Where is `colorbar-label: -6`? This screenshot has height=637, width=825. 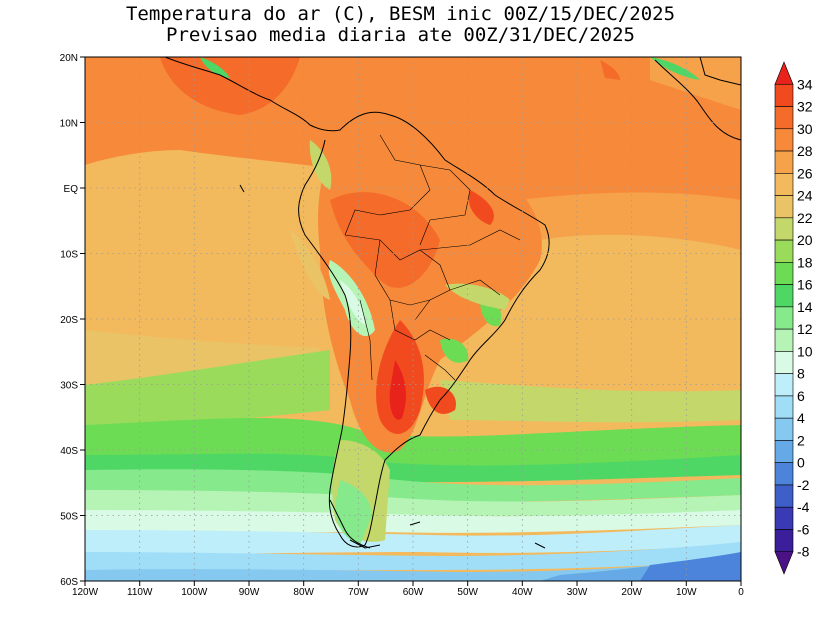
colorbar-label: -6 is located at coordinates (803, 529).